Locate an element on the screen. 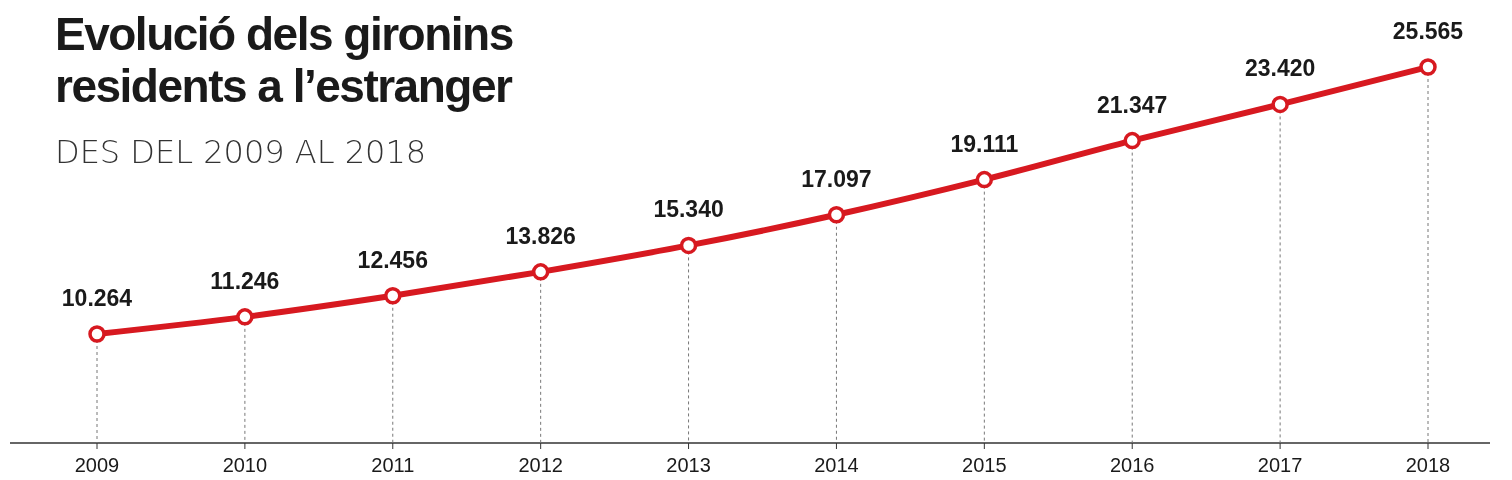 This screenshot has width=1512, height=480. data-label: 21.347 is located at coordinates (1132, 104).